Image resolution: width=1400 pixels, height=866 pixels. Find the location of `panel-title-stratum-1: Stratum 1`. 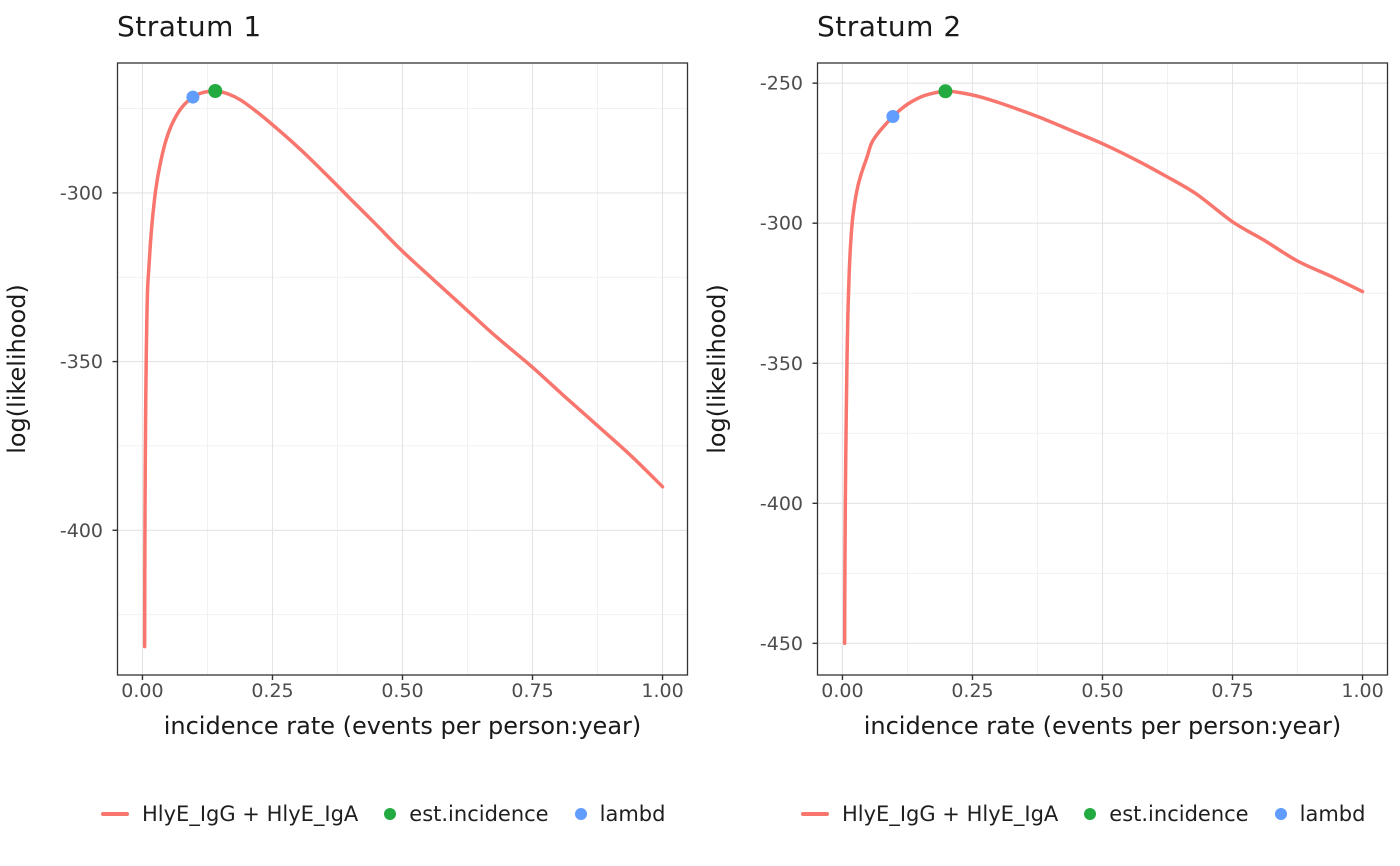

panel-title-stratum-1: Stratum 1 is located at coordinates (189, 26).